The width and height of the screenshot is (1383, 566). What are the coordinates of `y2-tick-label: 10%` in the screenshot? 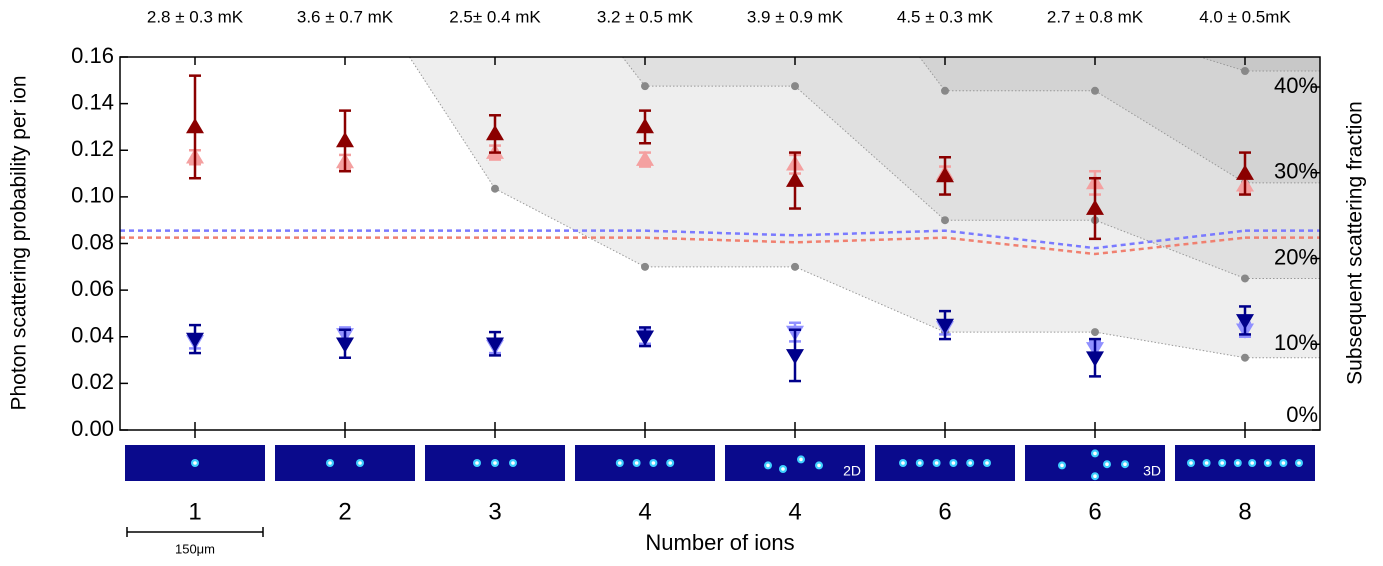 It's located at (1296, 342).